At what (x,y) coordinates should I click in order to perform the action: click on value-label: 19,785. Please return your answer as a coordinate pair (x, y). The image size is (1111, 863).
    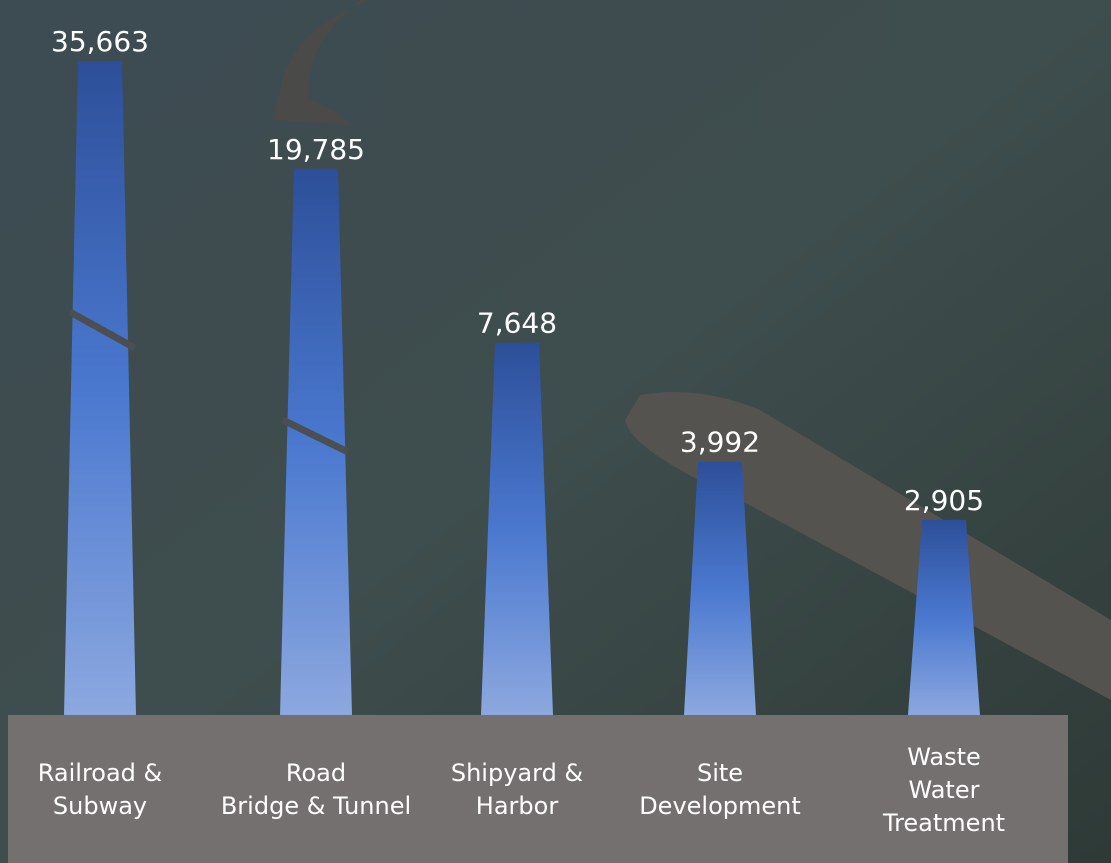
    Looking at the image, I should click on (316, 149).